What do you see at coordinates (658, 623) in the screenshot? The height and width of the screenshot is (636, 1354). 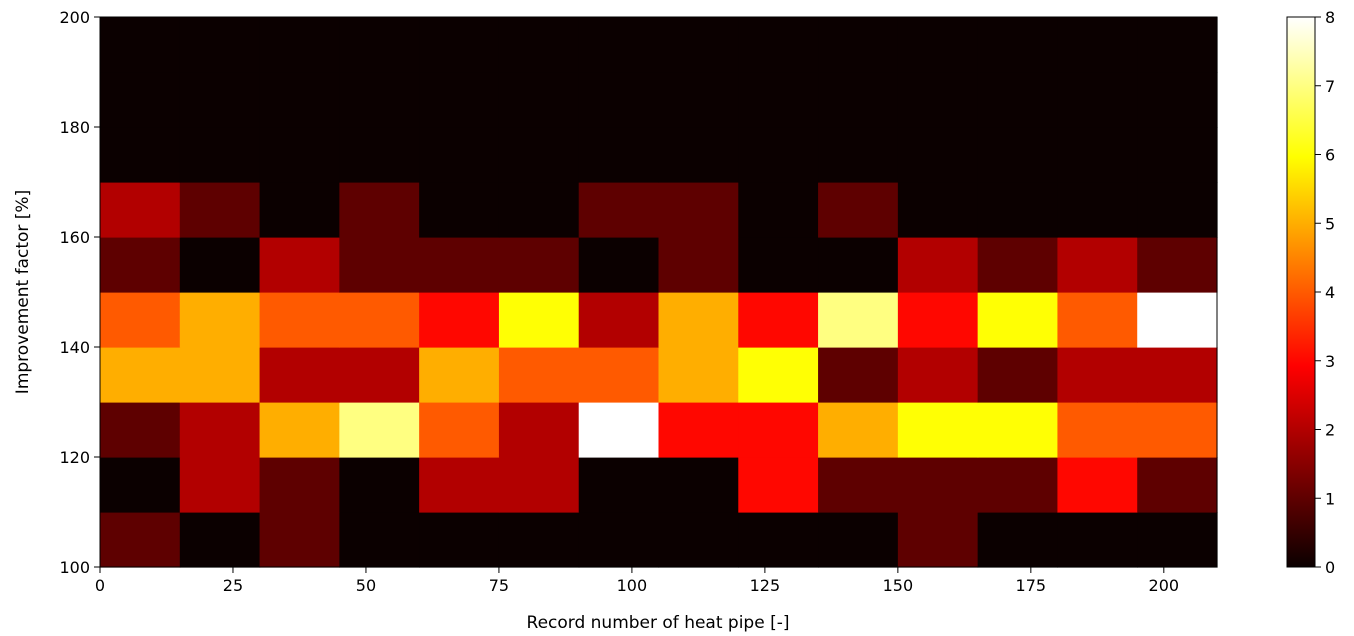 I see `x-axis-label: Record number of heat pipe [-]` at bounding box center [658, 623].